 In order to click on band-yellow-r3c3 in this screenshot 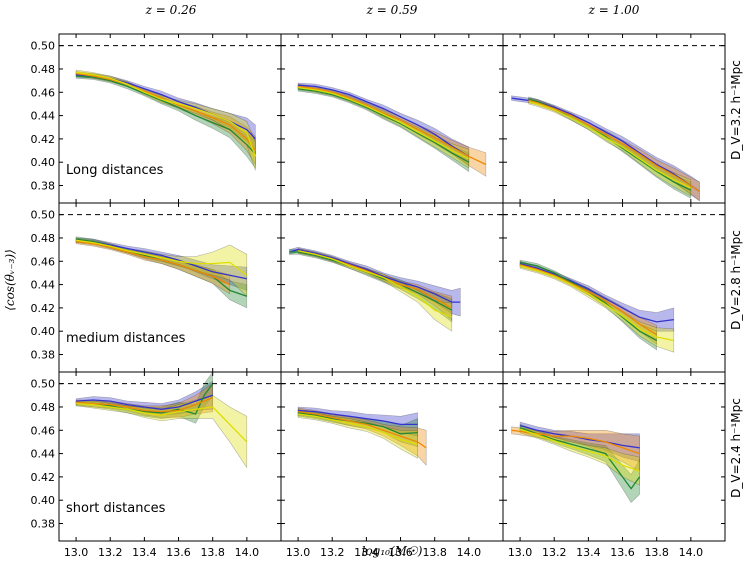, I will do `click(579, 455)`.